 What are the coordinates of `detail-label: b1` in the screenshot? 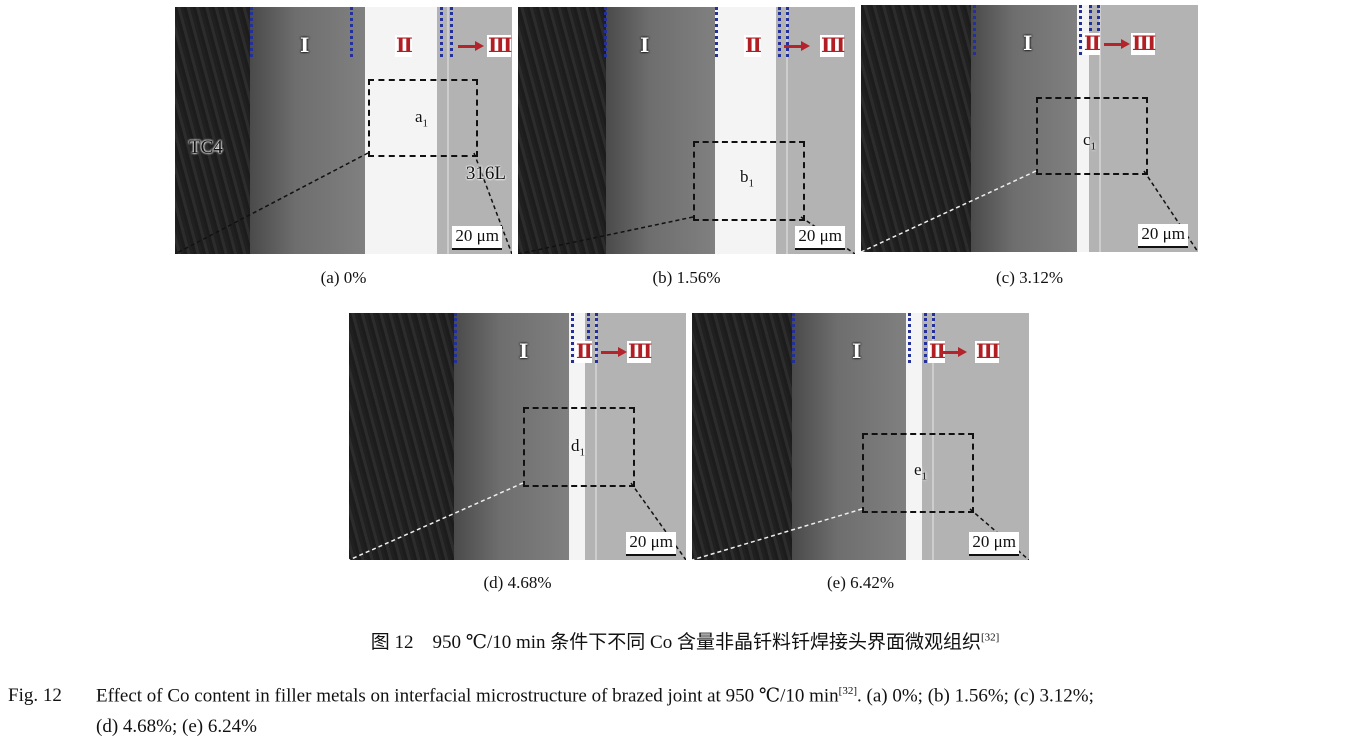 It's located at (747, 178).